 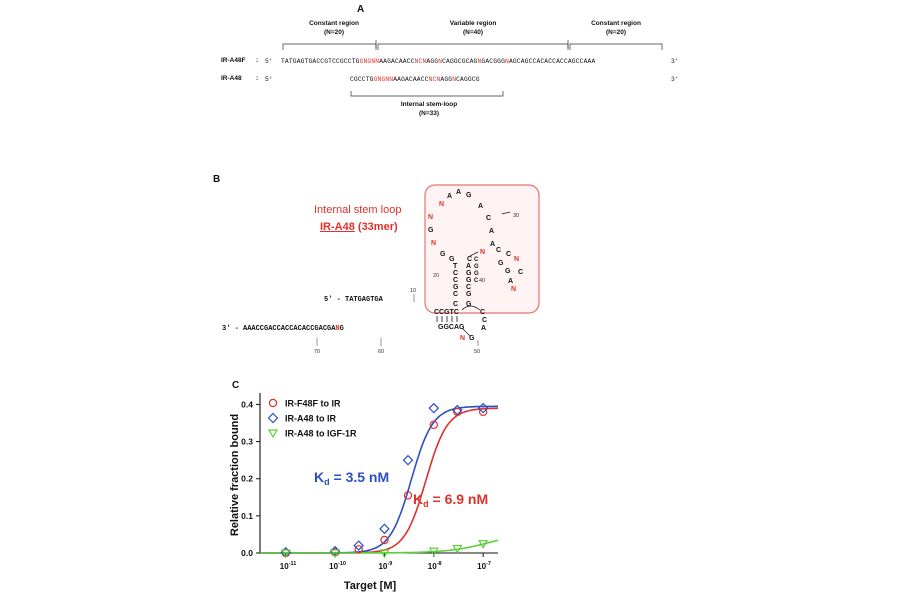 What do you see at coordinates (446, 79) in the screenshot?
I see `sequence-segment: AGG` at bounding box center [446, 79].